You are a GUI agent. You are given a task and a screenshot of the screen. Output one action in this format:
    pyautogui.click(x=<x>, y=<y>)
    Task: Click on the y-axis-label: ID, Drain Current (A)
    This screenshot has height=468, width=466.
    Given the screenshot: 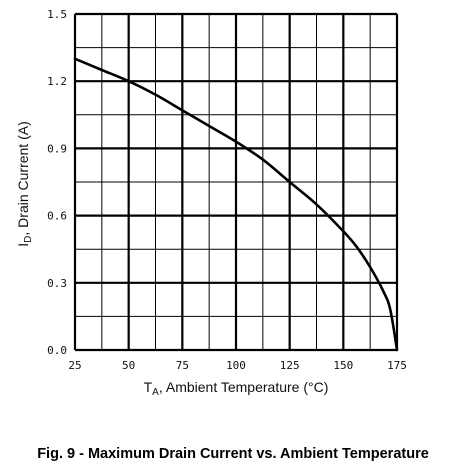 What is the action you would take?
    pyautogui.click(x=24, y=183)
    